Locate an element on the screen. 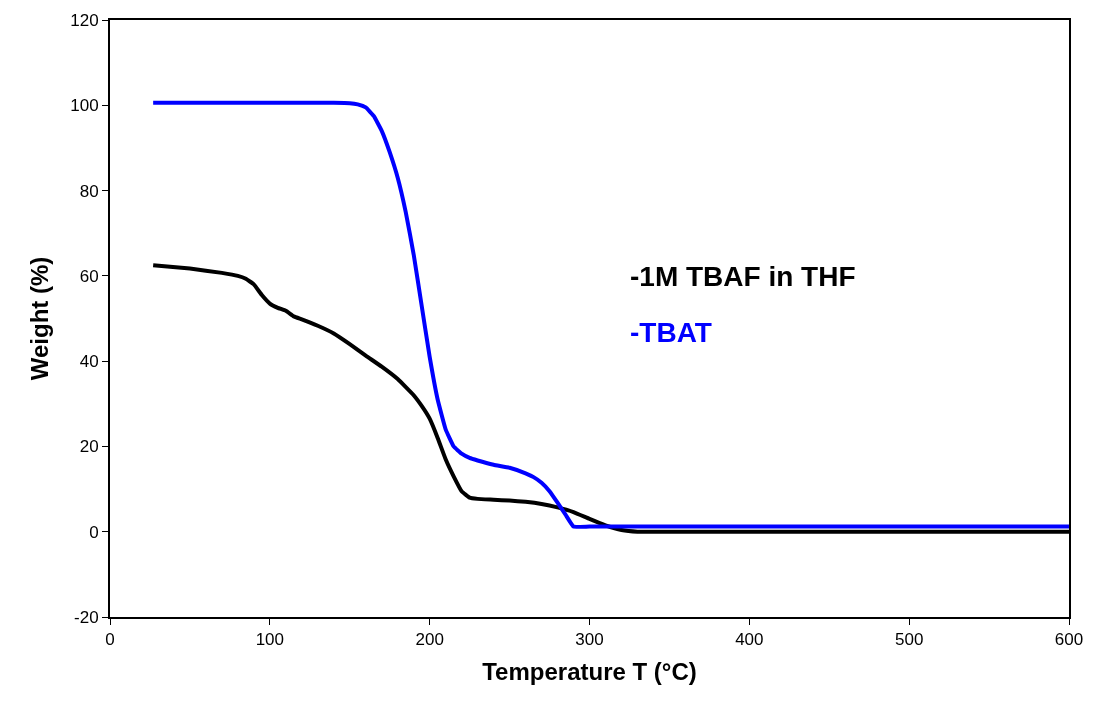 This screenshot has width=1094, height=707. y-tick-label: 100 is located at coordinates (84, 106).